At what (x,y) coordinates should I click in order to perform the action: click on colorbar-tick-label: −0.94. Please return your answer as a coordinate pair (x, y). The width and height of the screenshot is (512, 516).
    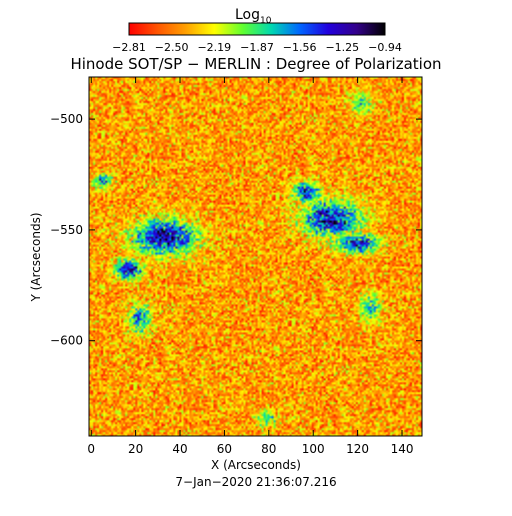
    Looking at the image, I should click on (385, 47).